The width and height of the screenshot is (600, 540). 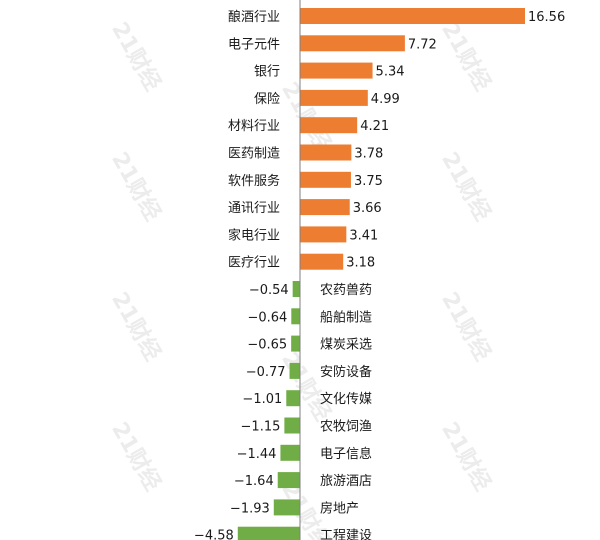 What do you see at coordinates (346, 481) in the screenshot?
I see `category-label: 旅游酒店` at bounding box center [346, 481].